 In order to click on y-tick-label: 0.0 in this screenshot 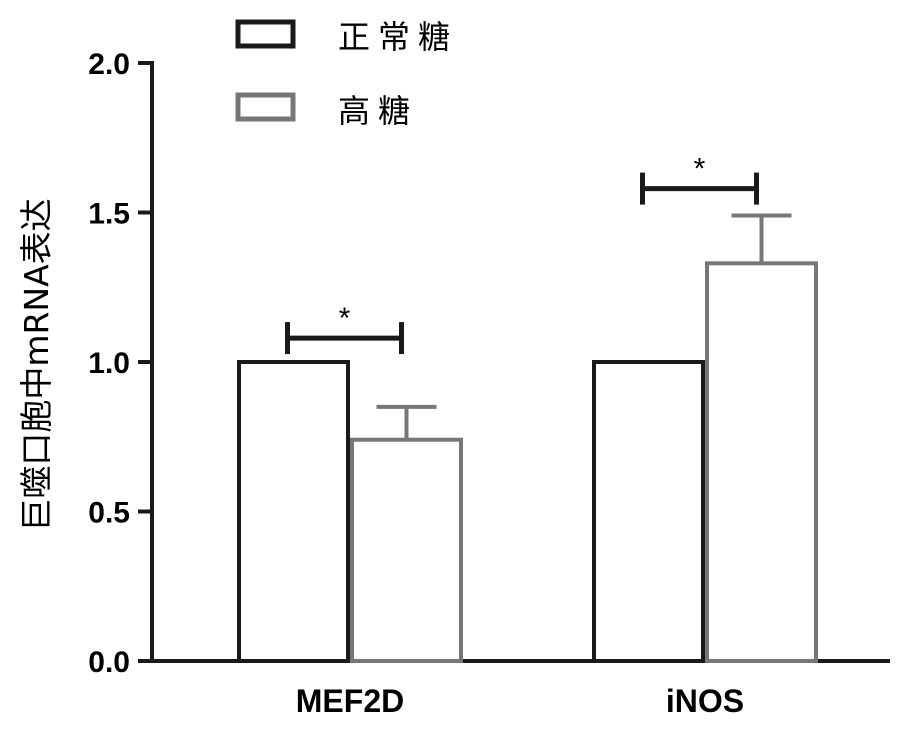, I will do `click(109, 662)`.